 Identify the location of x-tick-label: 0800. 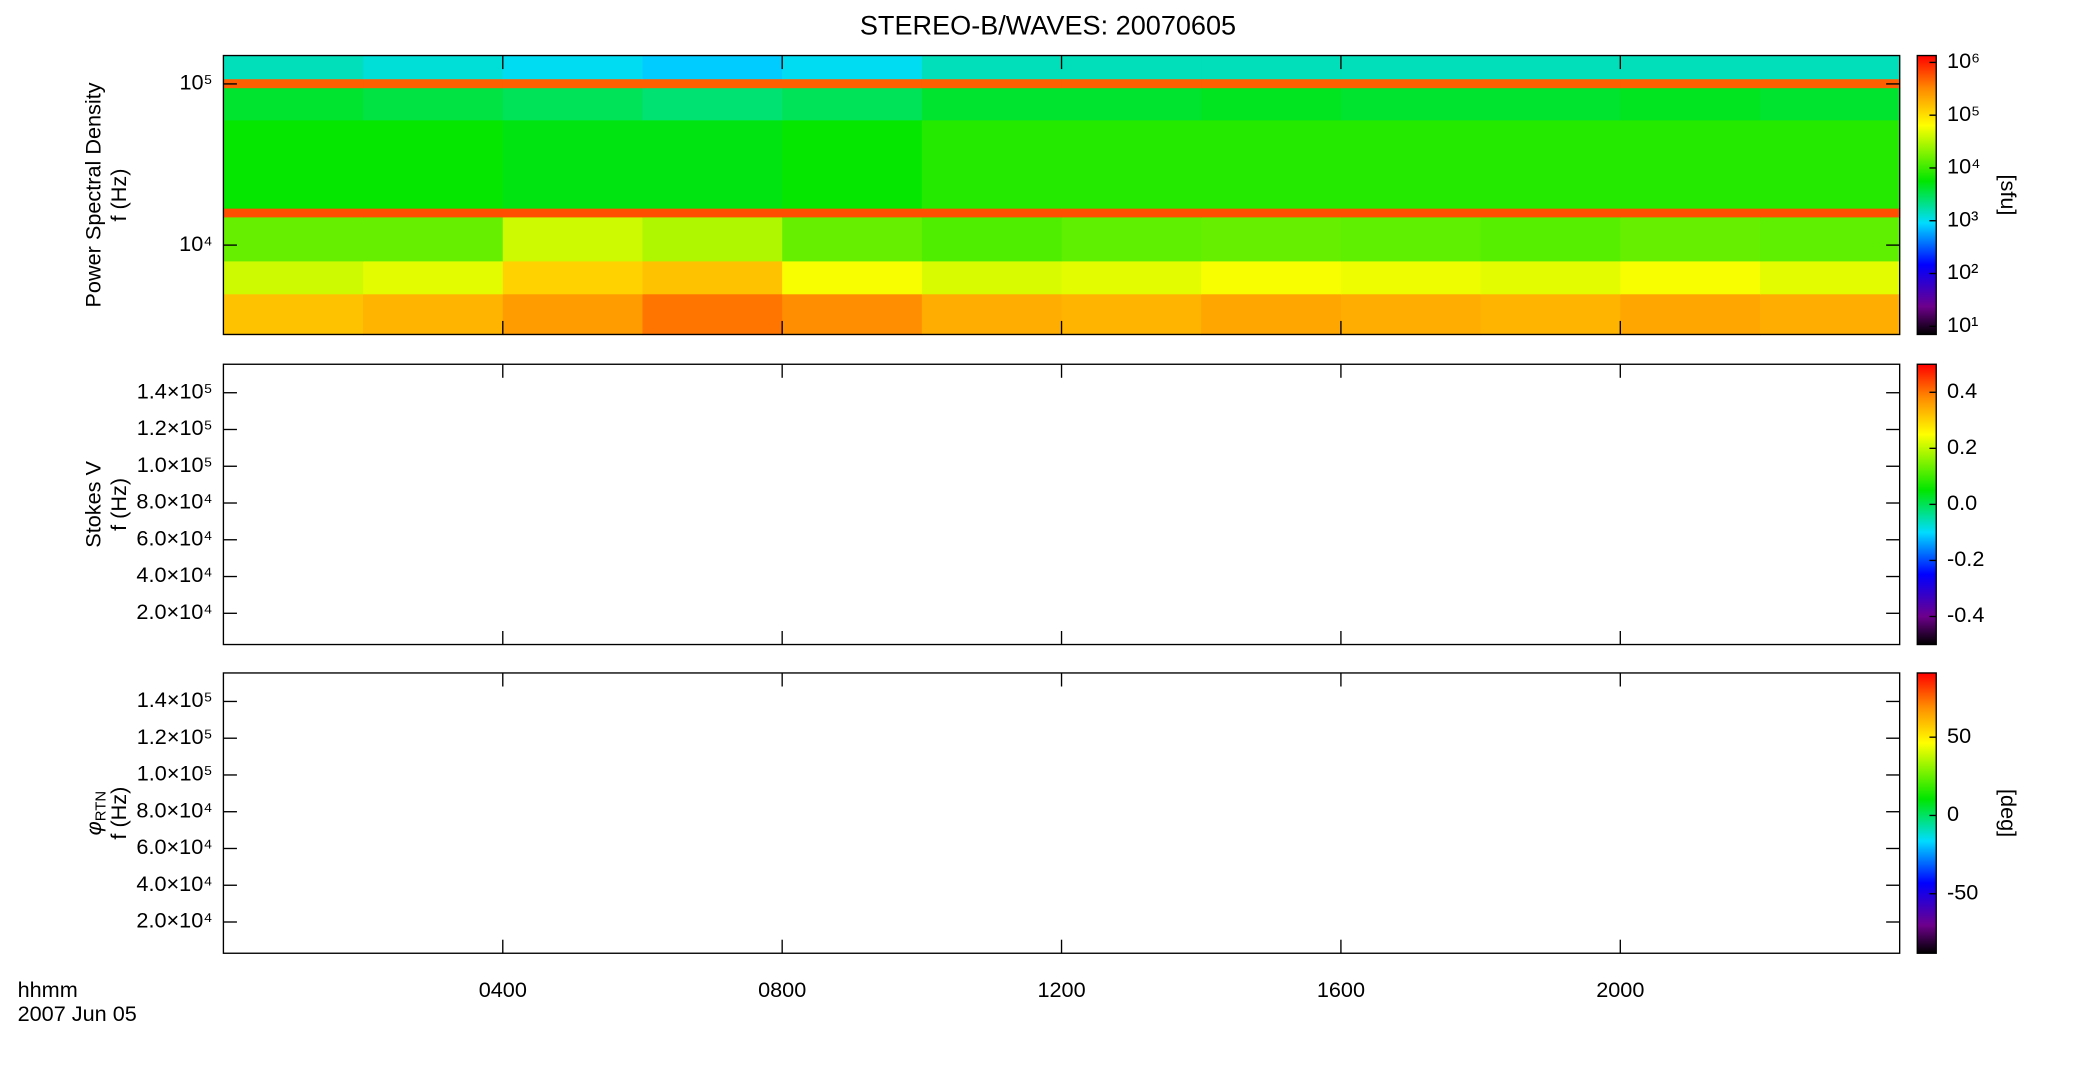
(782, 989).